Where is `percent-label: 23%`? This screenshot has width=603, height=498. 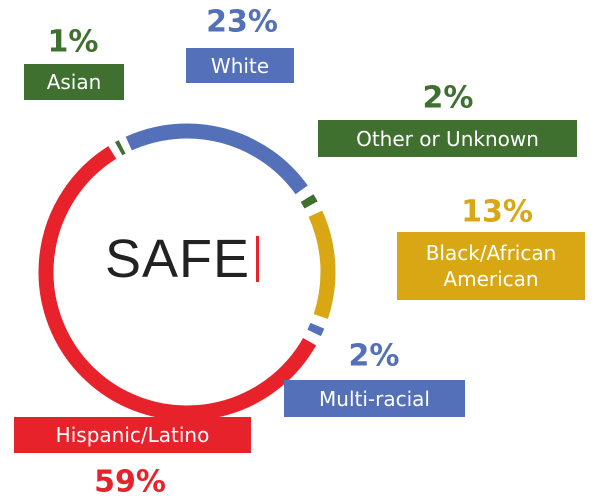 percent-label: 23% is located at coordinates (242, 22).